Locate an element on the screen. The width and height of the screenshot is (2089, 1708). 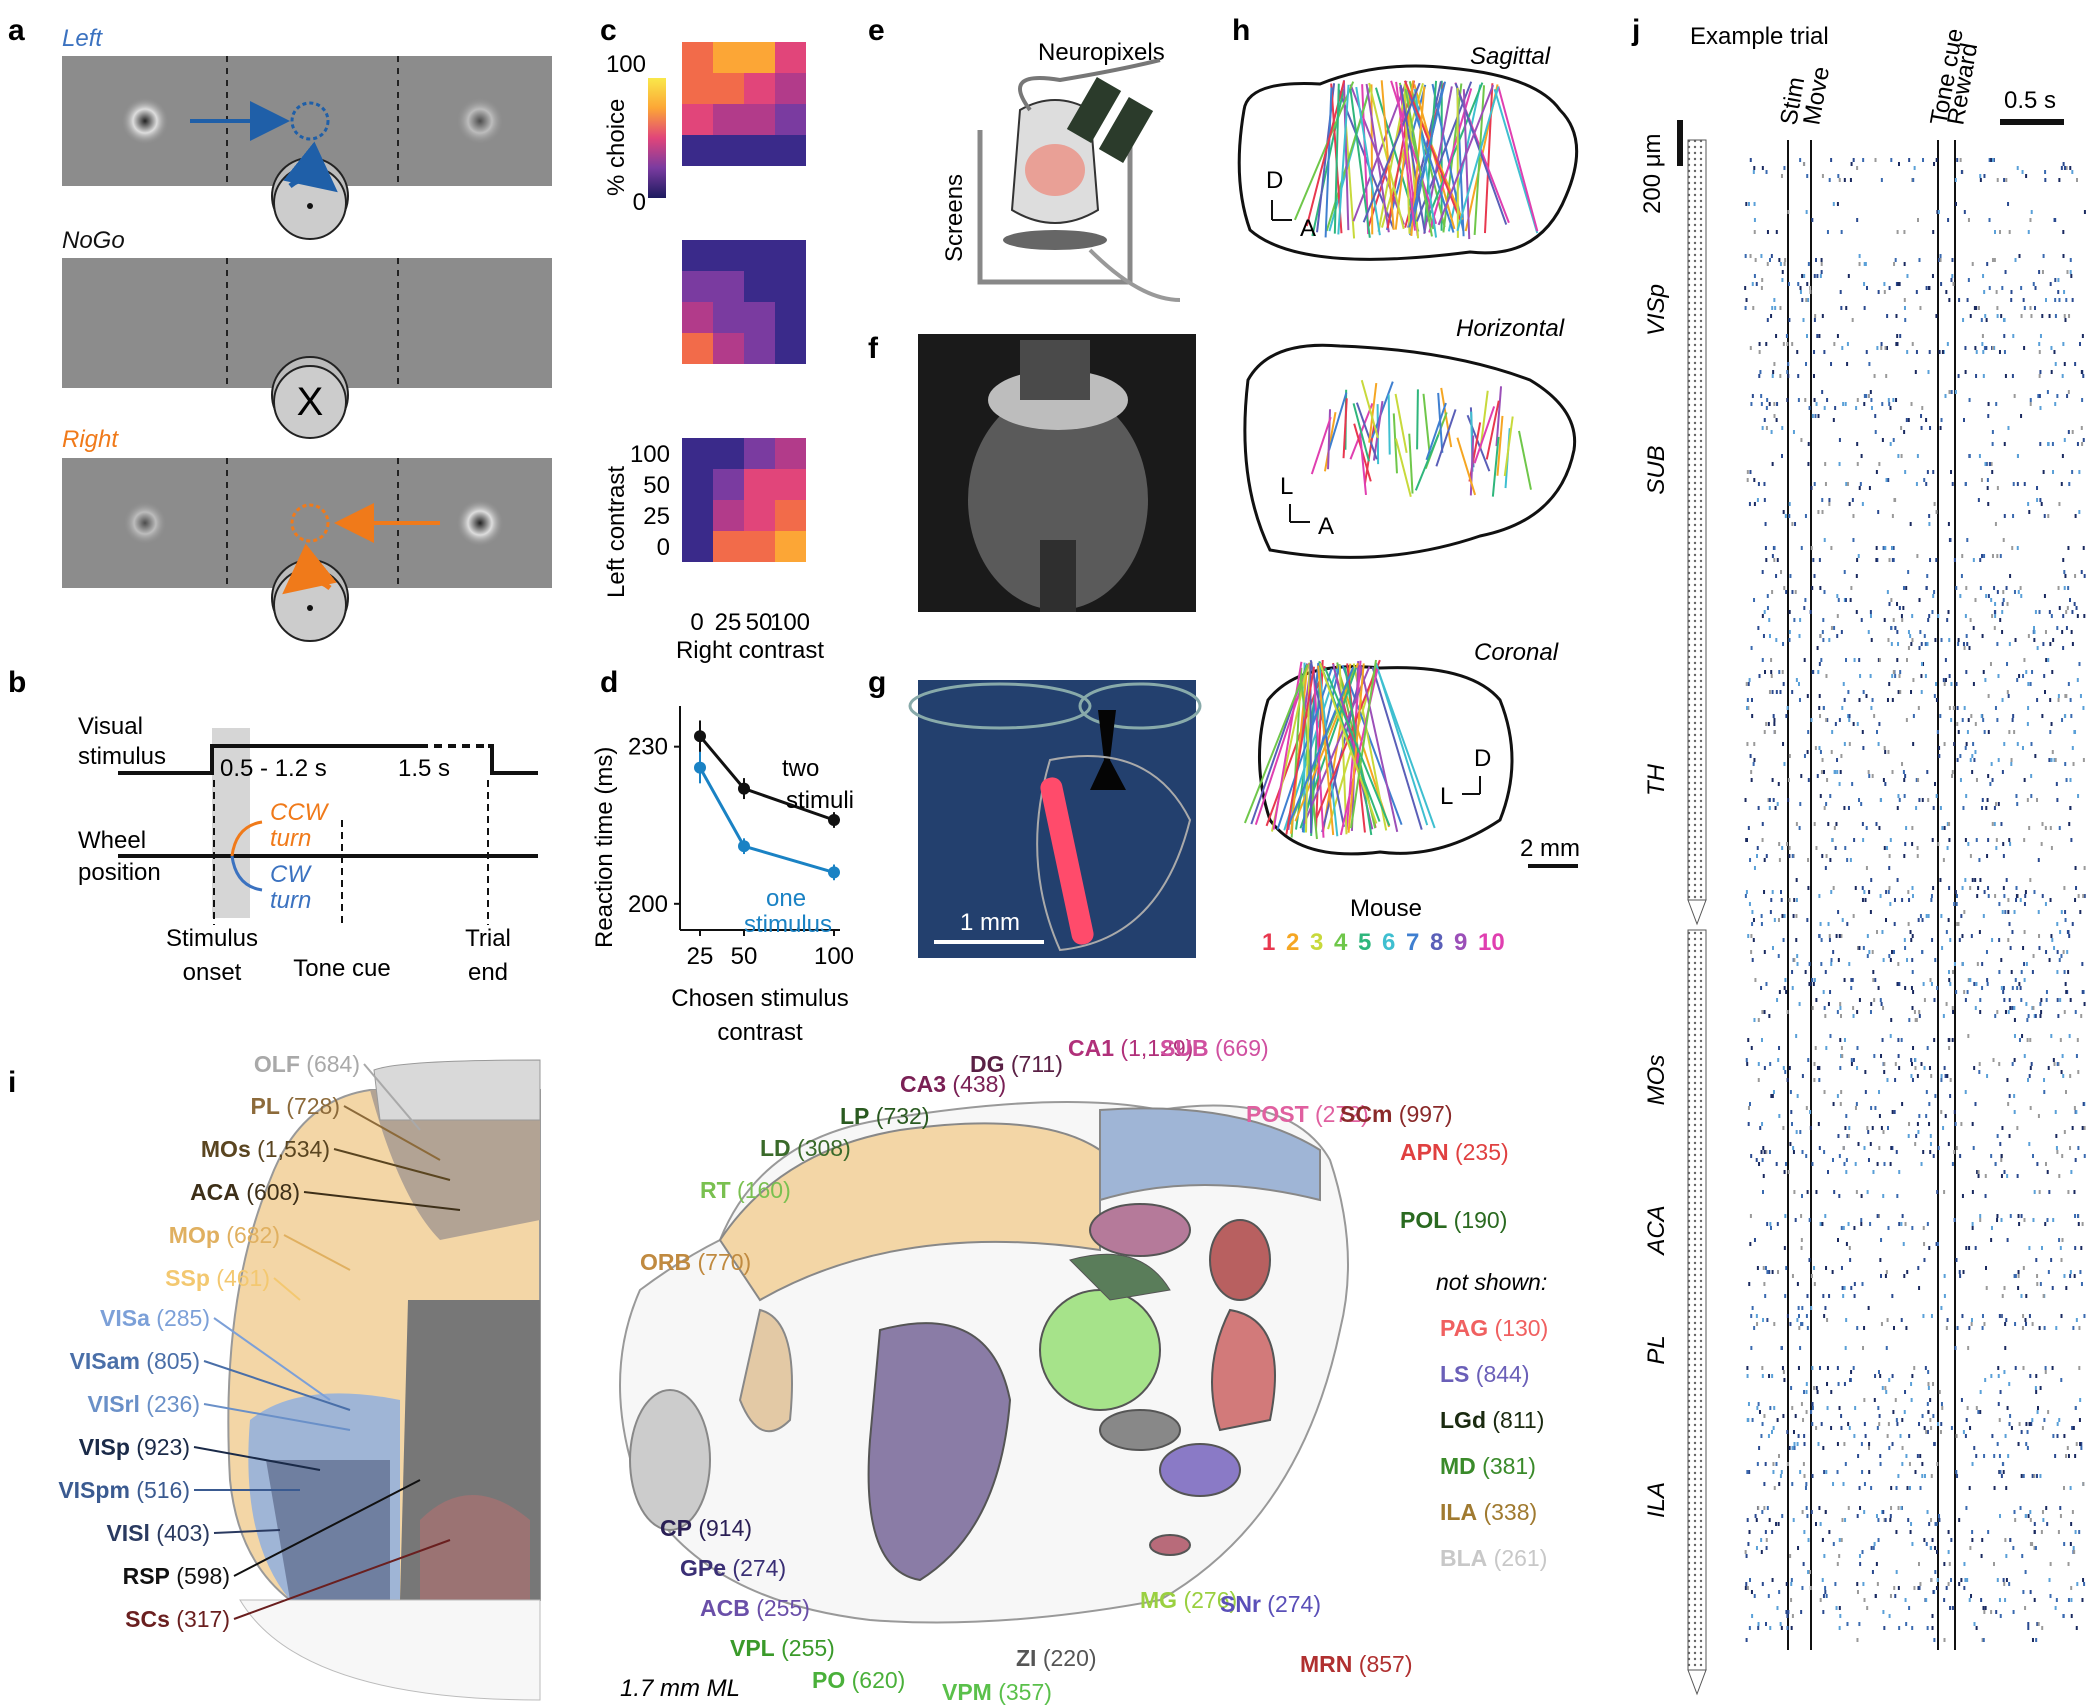
mouse-legend-item: 10 is located at coordinates (1491, 942).